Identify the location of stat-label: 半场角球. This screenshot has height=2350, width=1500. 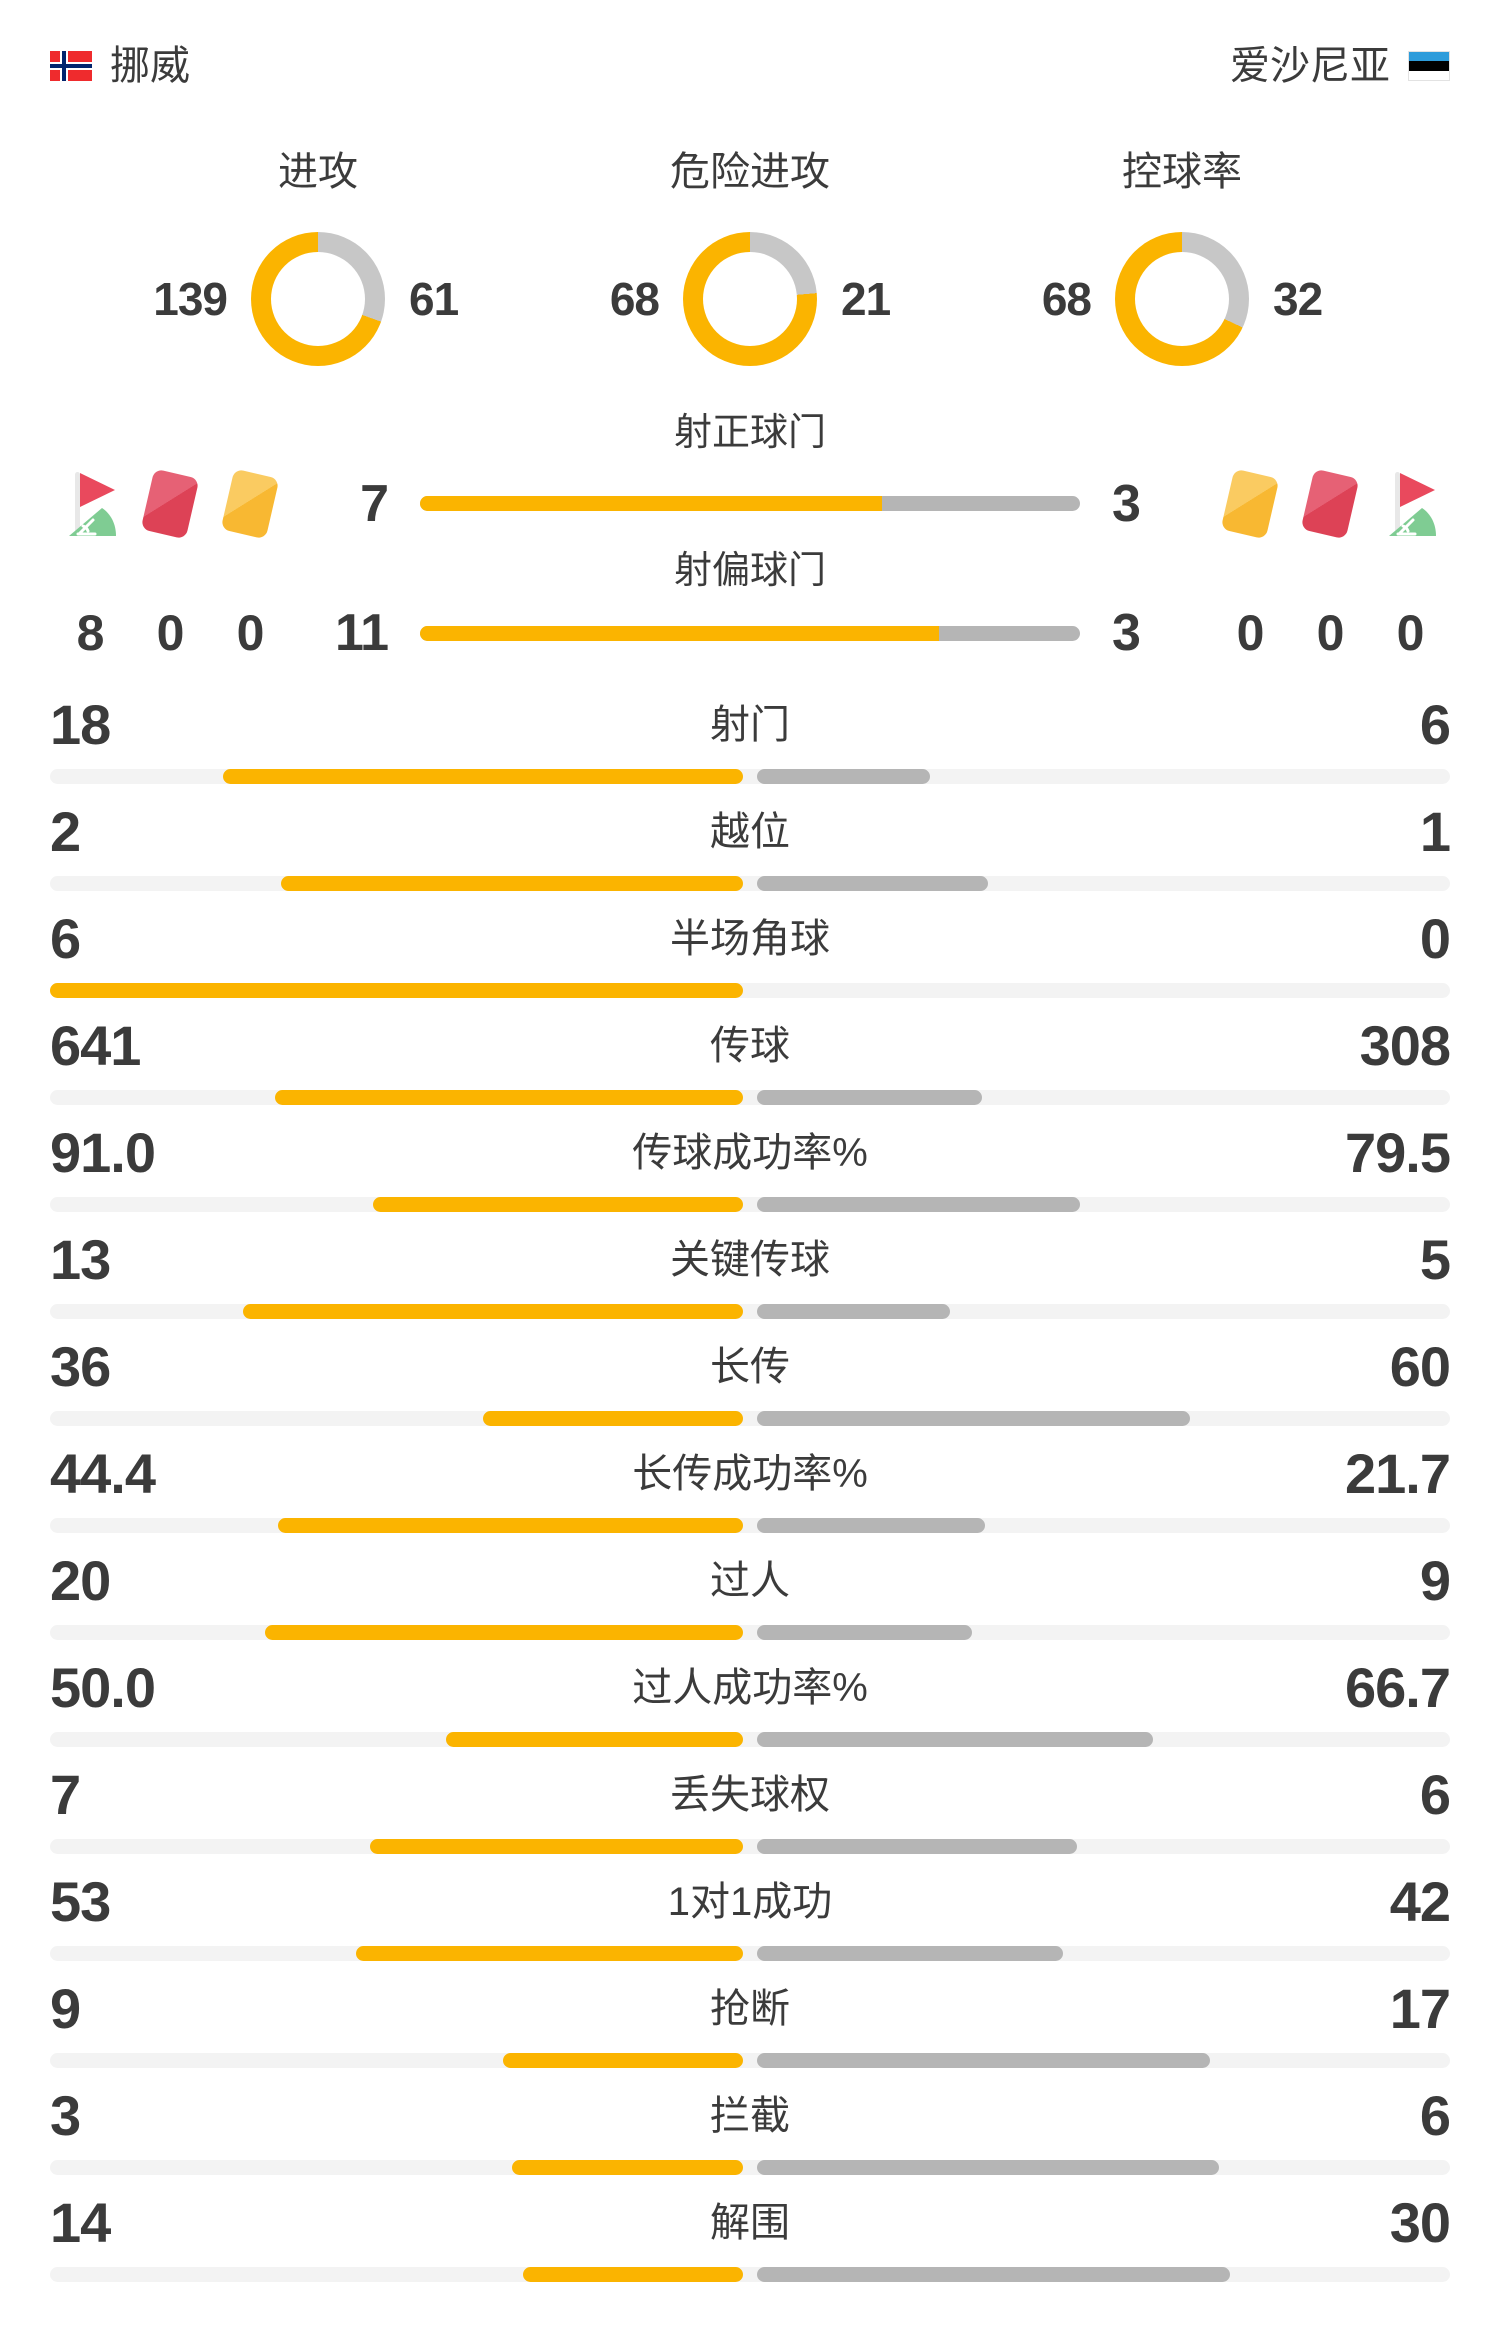
(750, 939).